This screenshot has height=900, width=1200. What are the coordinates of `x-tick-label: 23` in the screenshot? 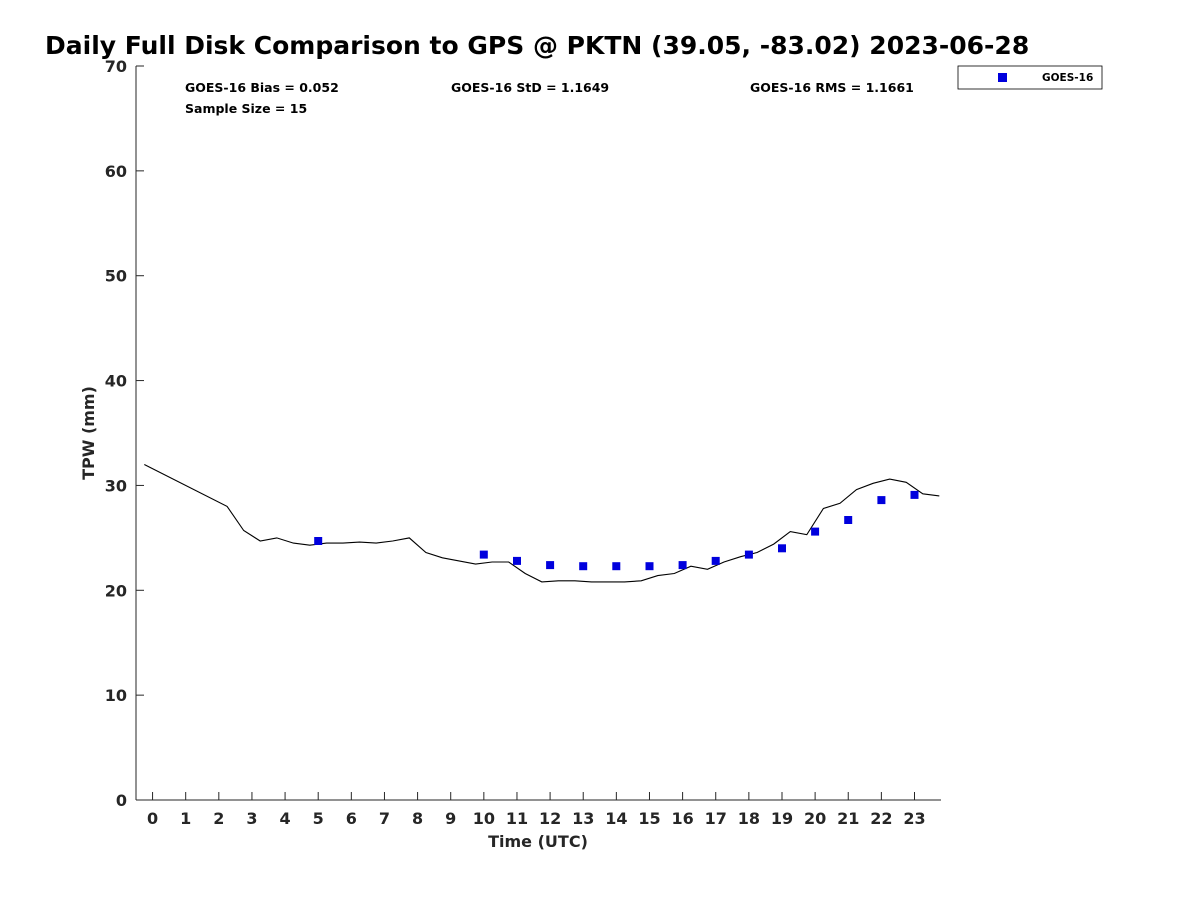 It's located at (914, 818).